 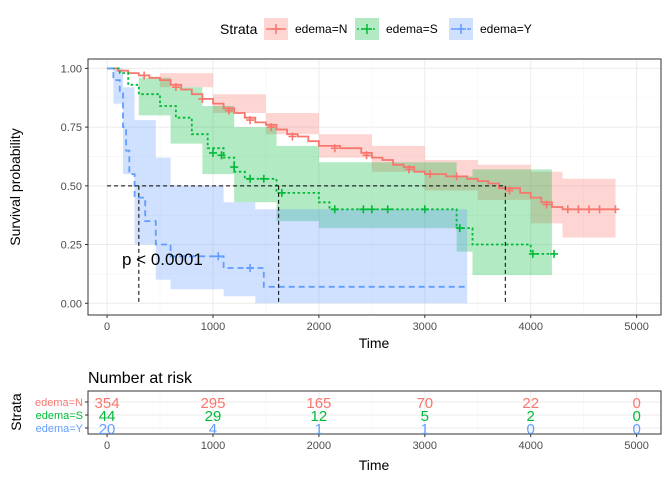 I want to click on risk-row-label-edema-y: edema=Y, so click(x=60, y=429).